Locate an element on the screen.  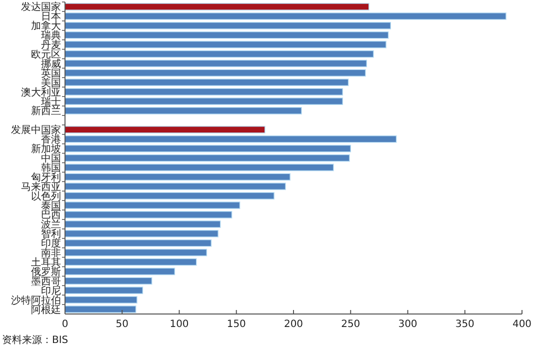
x-tick-label: 200 is located at coordinates (294, 324).